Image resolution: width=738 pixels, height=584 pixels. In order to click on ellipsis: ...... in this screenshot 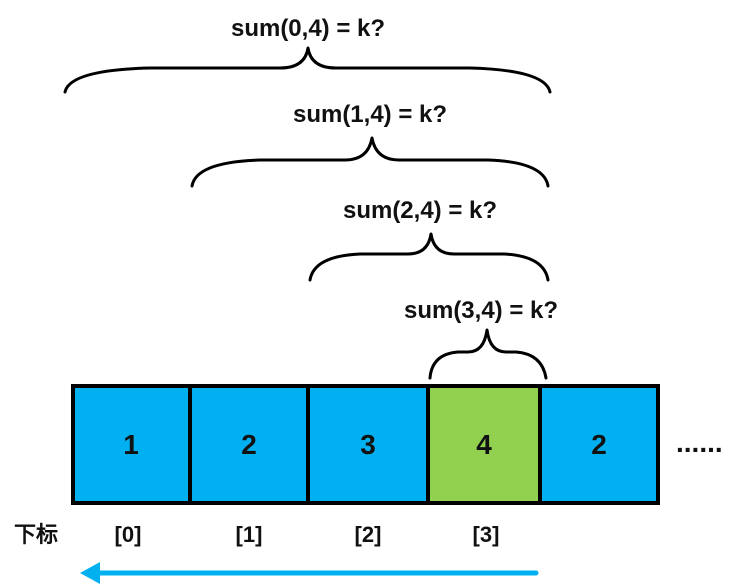, I will do `click(699, 442)`.